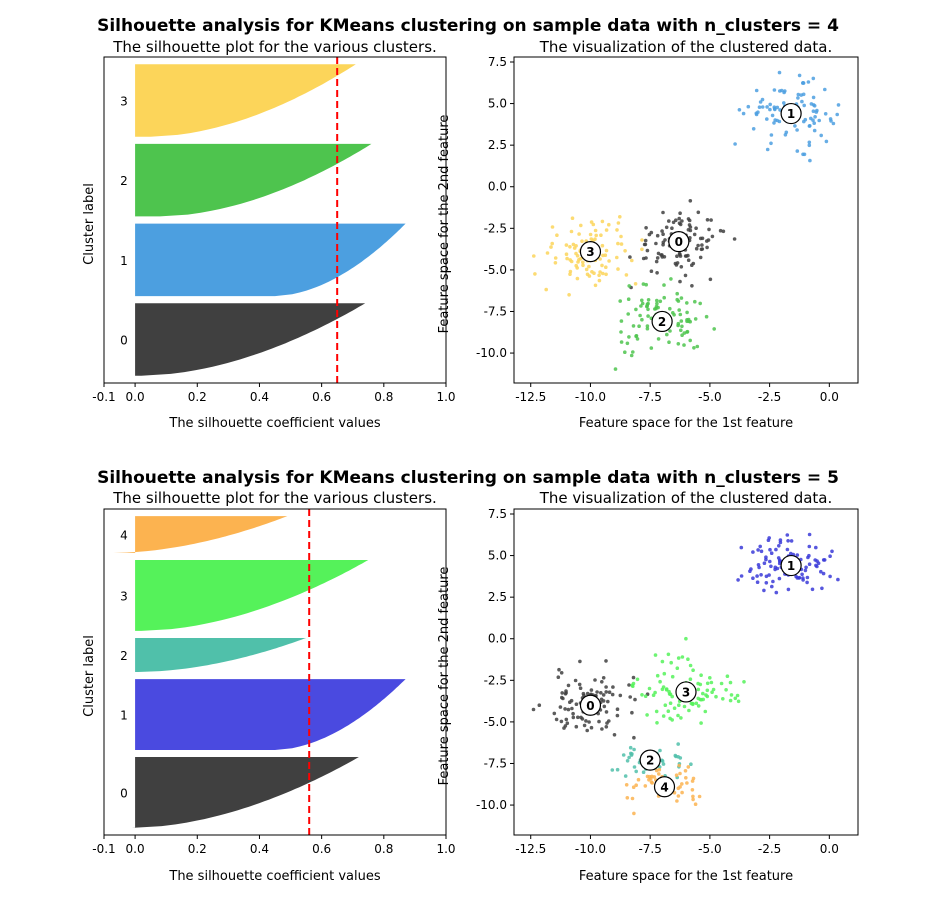  Describe the element at coordinates (495, 659) in the screenshot. I see `scatter-plot-2-y-ticks: 7.5 5.0 2.5 0.0 -2.5 -5.0 -7.5 -10.0` at that location.